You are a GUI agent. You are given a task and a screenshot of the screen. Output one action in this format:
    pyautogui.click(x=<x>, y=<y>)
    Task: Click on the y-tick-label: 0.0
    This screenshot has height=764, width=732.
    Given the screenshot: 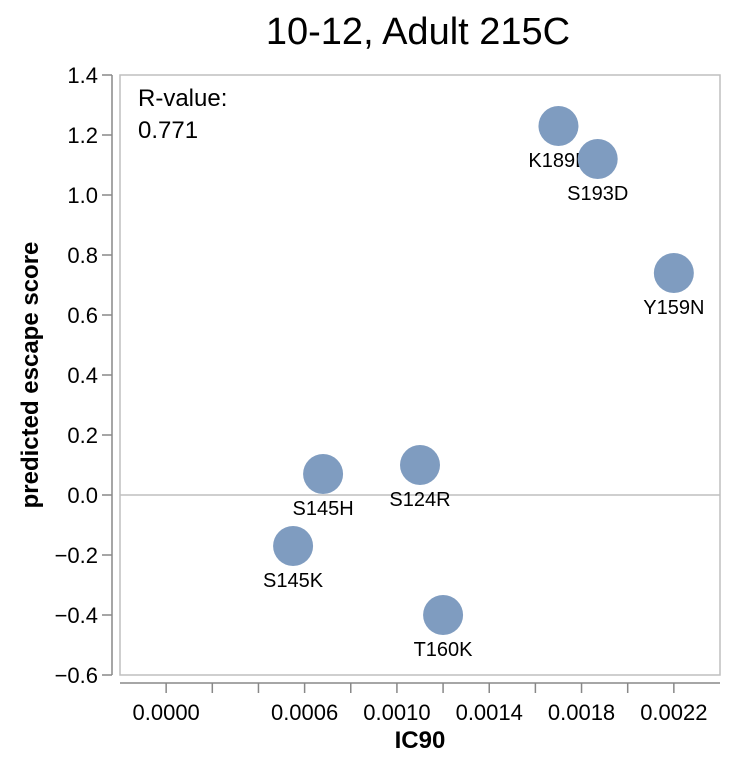 What is the action you would take?
    pyautogui.click(x=82, y=495)
    